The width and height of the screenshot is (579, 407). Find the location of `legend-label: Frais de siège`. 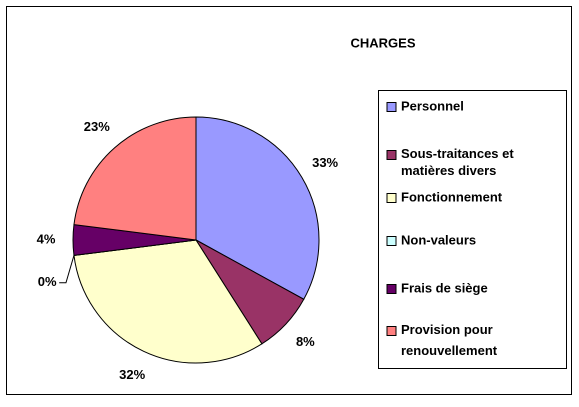

legend-label: Frais de siège is located at coordinates (444, 287).